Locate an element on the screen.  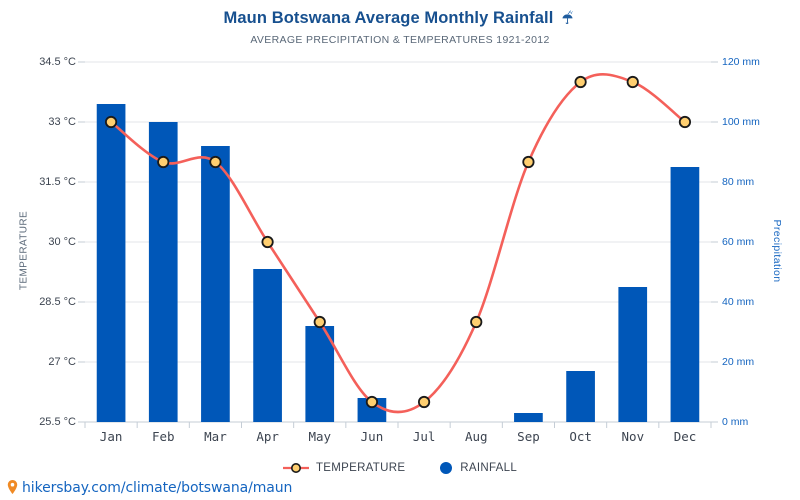
temperature-marker-jul is located at coordinates (424, 402).